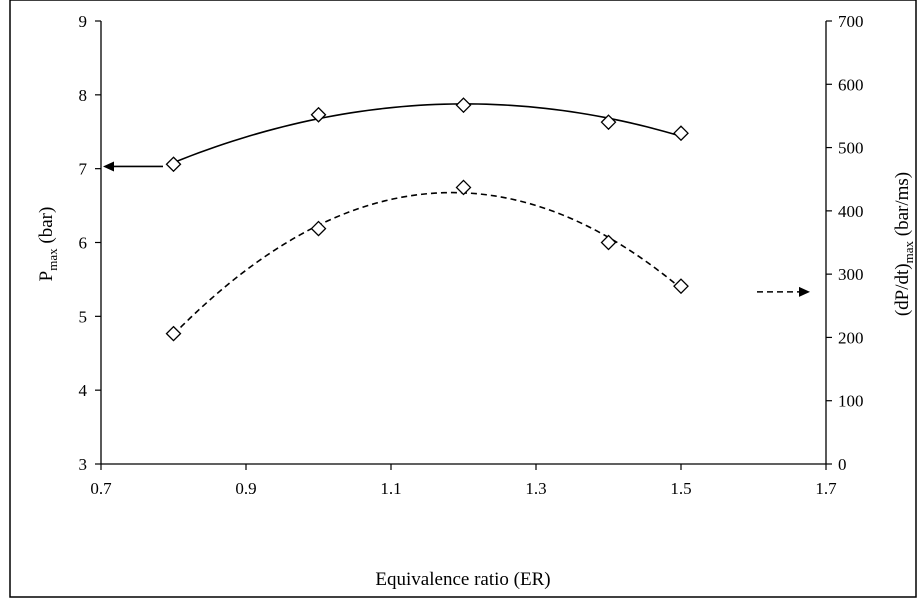 This screenshot has width=917, height=603. What do you see at coordinates (46, 276) in the screenshot?
I see `y-left-title-main: P` at bounding box center [46, 276].